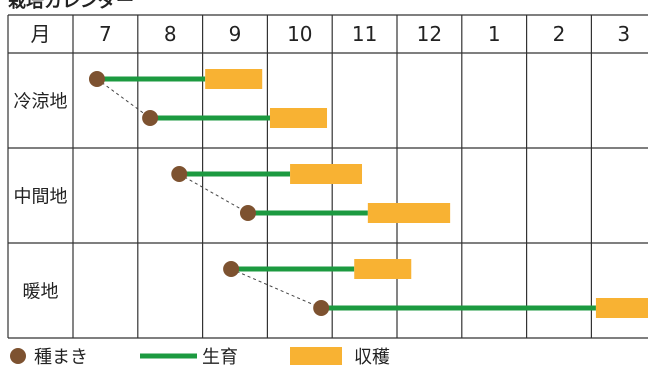 This screenshot has width=648, height=368. What do you see at coordinates (170, 34) in the screenshot?
I see `month-label: 8` at bounding box center [170, 34].